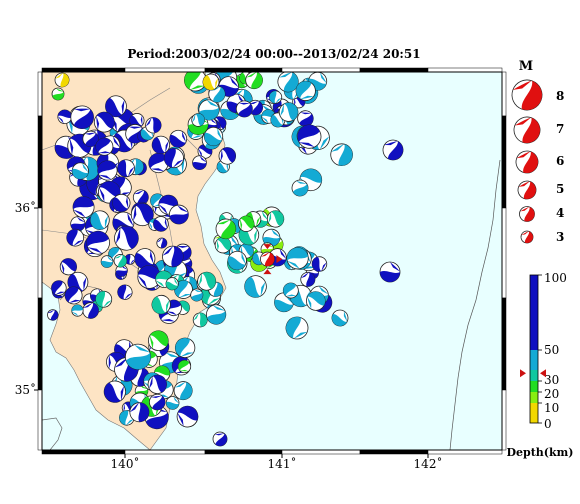 The height and width of the screenshot is (504, 580). Describe the element at coordinates (534, 397) in the screenshot. I see `depth-bar-lime` at that location.